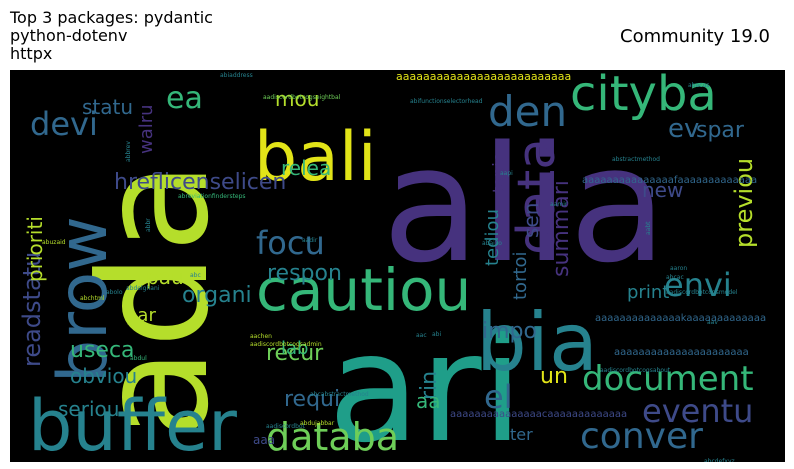 The height and width of the screenshot is (469, 794). I want to click on word-cloud-word: abchtml, so click(92, 298).